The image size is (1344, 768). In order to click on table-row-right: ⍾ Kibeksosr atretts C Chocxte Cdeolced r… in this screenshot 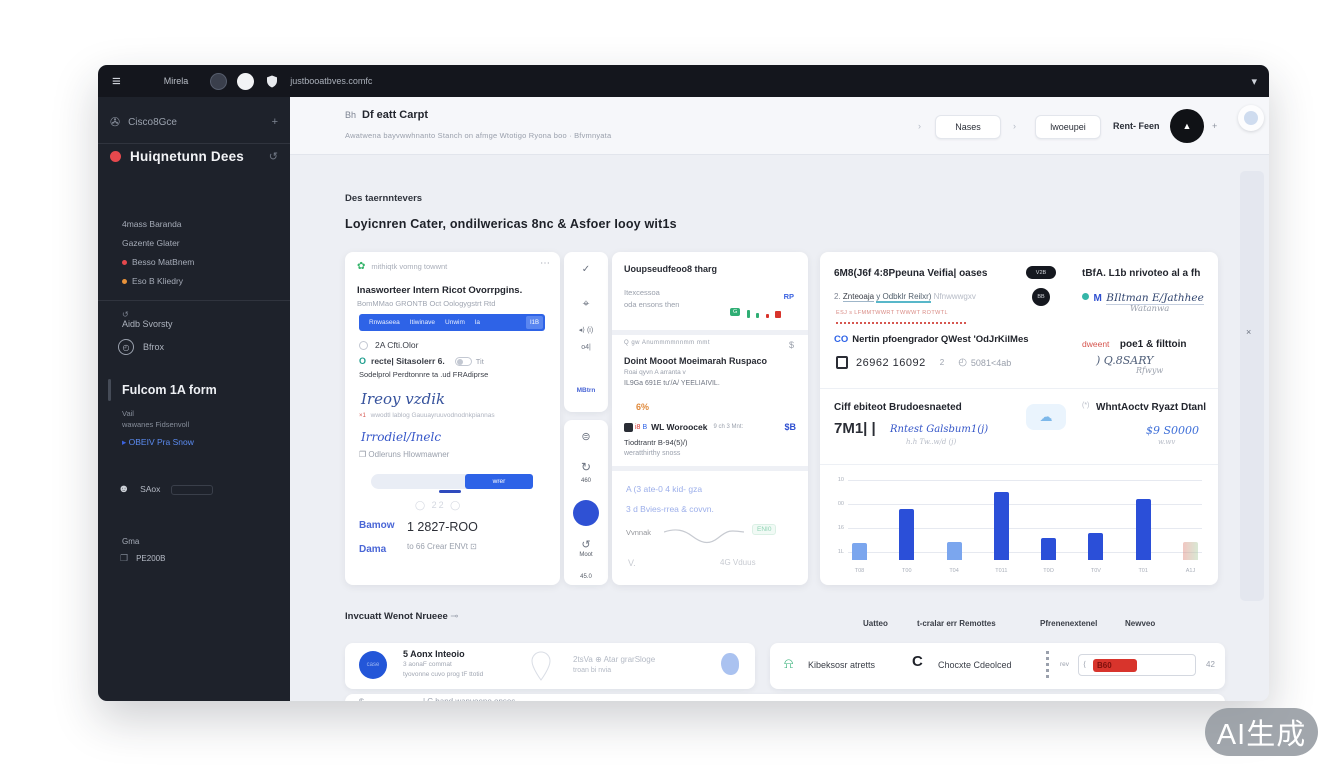, I will do `click(997, 666)`.